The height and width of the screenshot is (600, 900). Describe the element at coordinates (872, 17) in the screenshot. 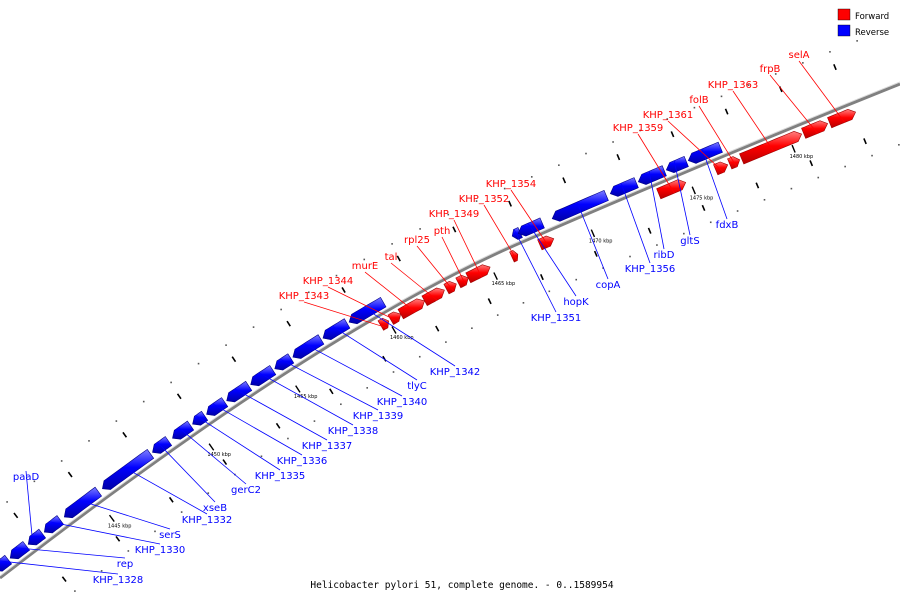

I see `legend-forward-label: Forward` at that location.